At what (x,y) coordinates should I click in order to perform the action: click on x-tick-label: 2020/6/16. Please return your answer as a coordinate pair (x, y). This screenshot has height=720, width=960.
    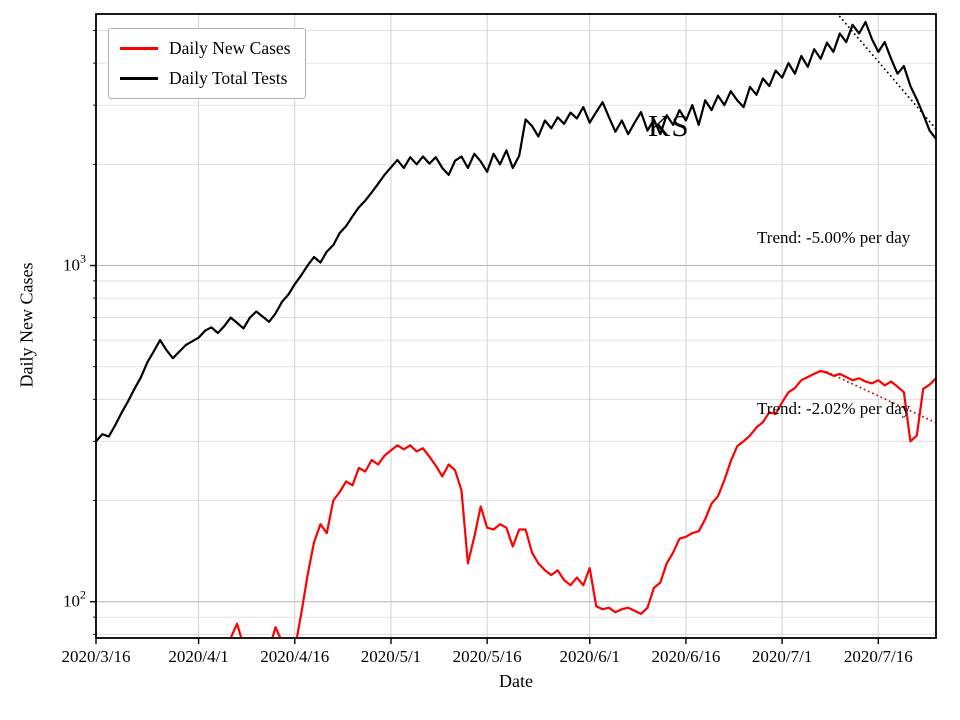
    Looking at the image, I should click on (685, 656).